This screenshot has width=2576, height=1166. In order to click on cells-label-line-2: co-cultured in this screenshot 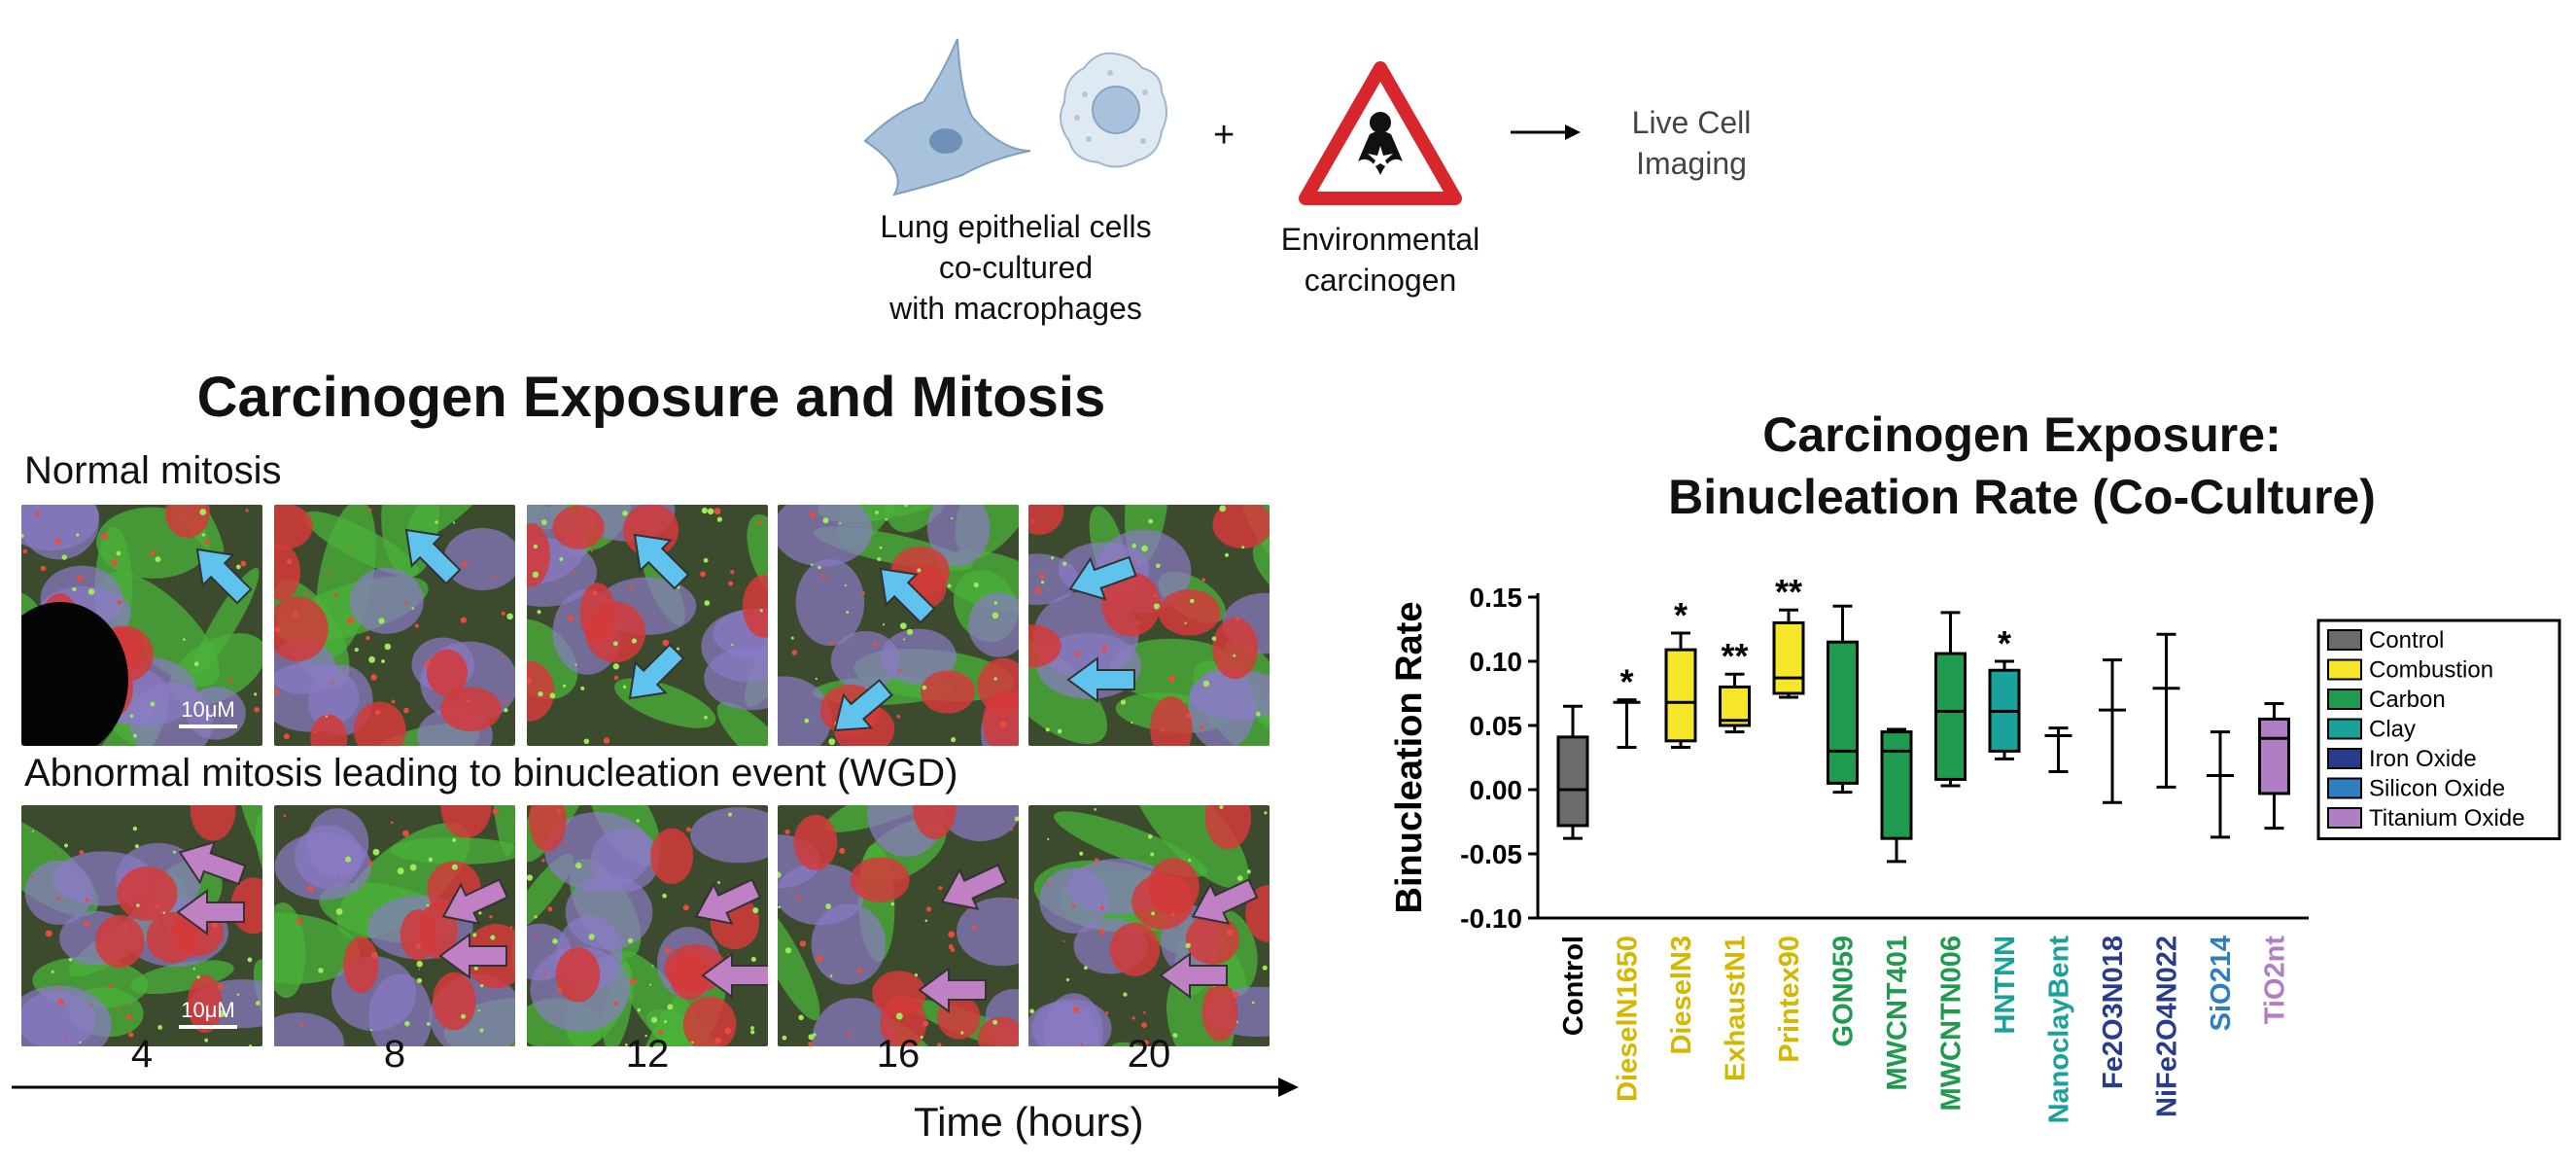, I will do `click(1016, 268)`.